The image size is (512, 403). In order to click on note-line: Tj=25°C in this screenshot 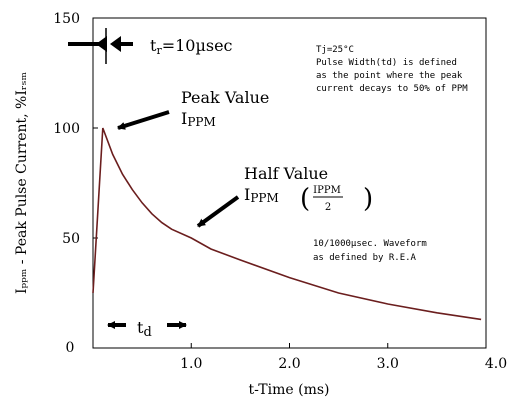, I will do `click(335, 50)`.